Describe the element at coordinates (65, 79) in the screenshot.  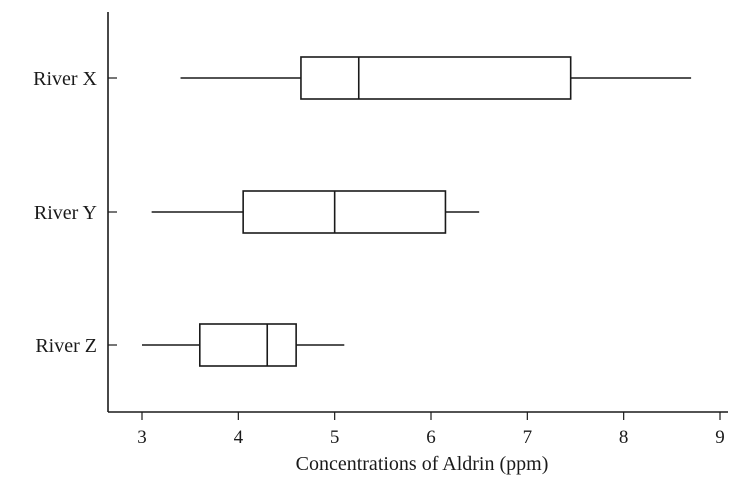
I see `category-label: River X` at that location.